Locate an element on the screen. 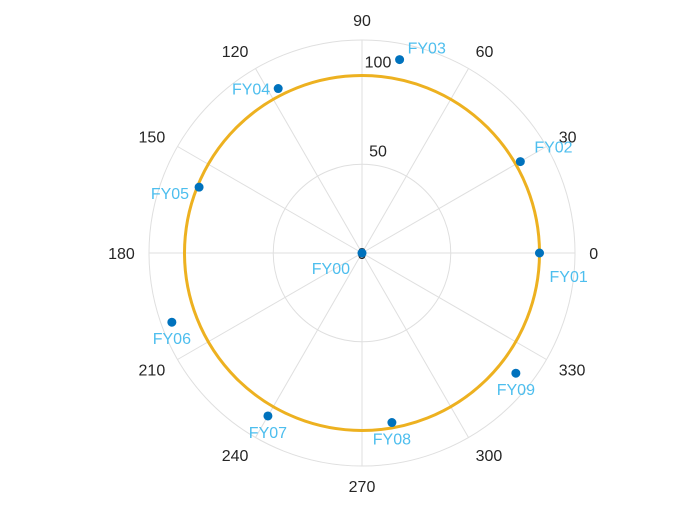  point-label-fy02: FY02 is located at coordinates (553, 148).